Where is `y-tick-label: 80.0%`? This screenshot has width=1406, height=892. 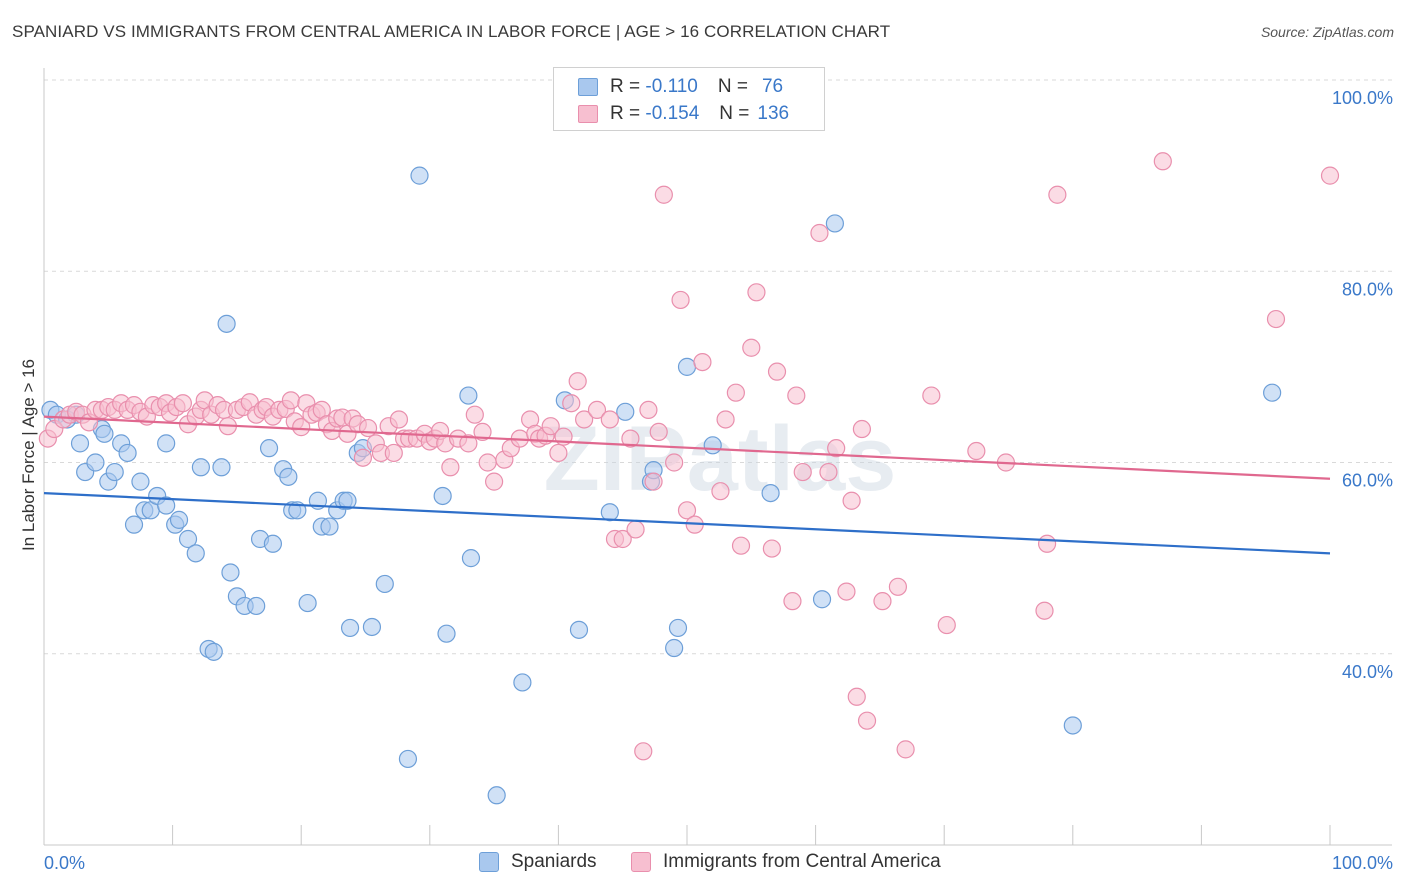 y-tick-label: 80.0% is located at coordinates (1367, 289).